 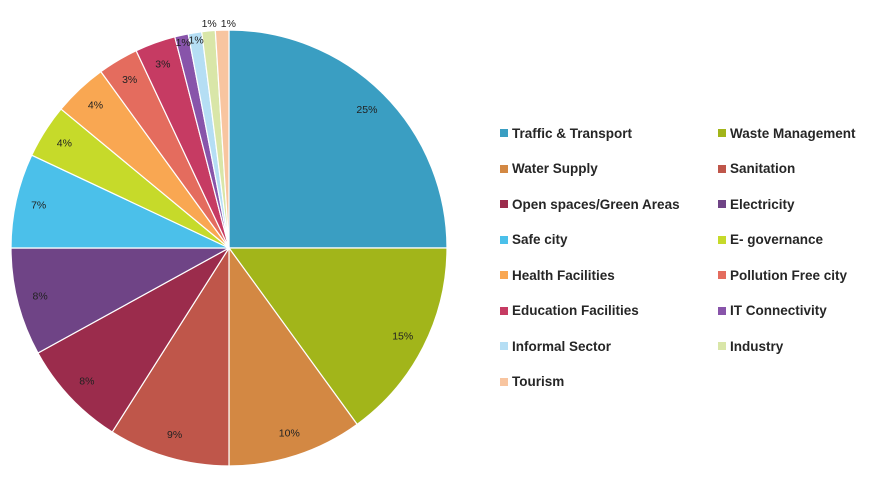 I want to click on pie-slice-sanitation, so click(x=170, y=356).